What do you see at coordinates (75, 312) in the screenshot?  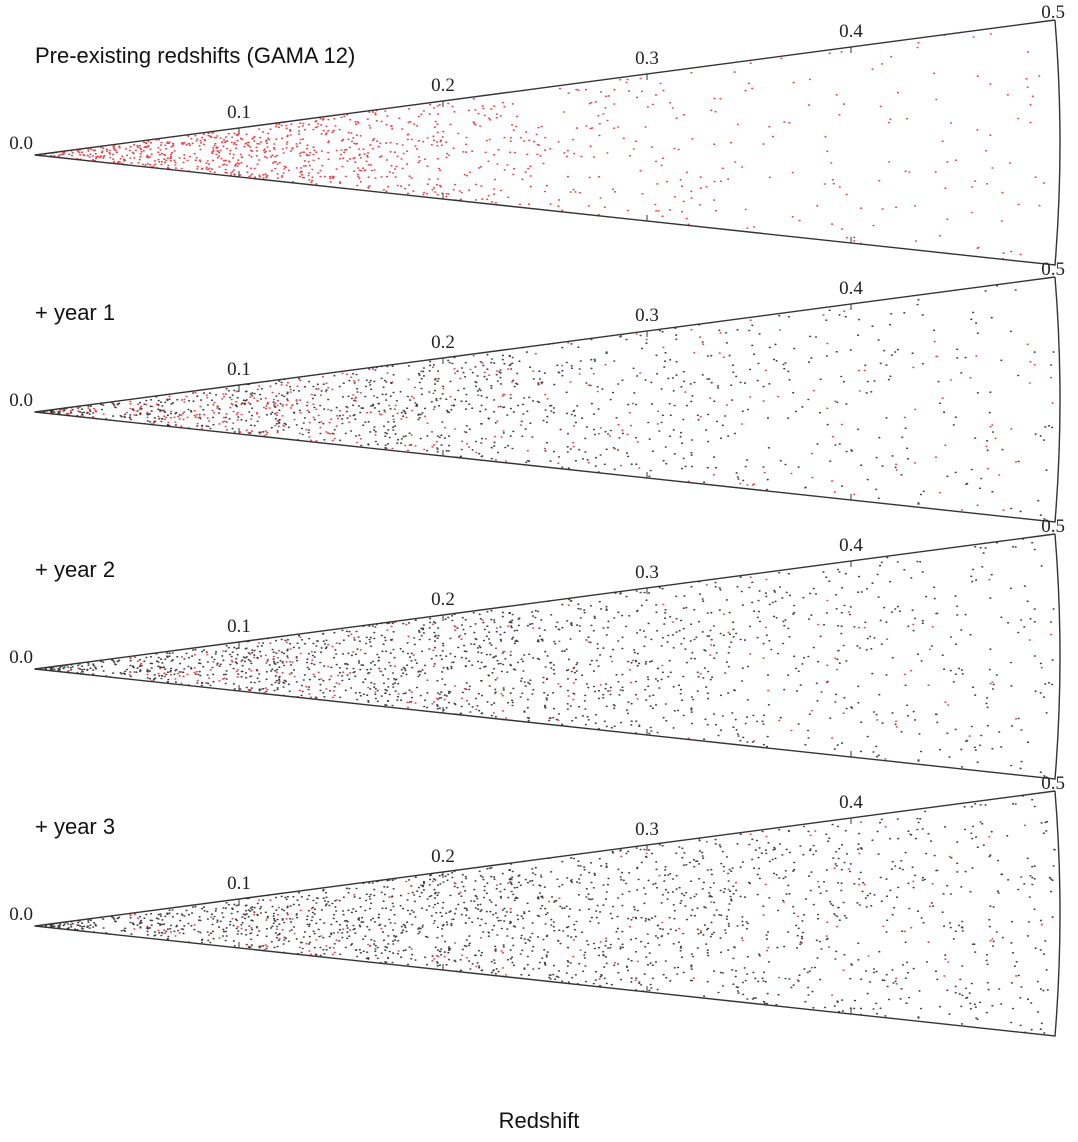 I see `panel-title: + year 1` at bounding box center [75, 312].